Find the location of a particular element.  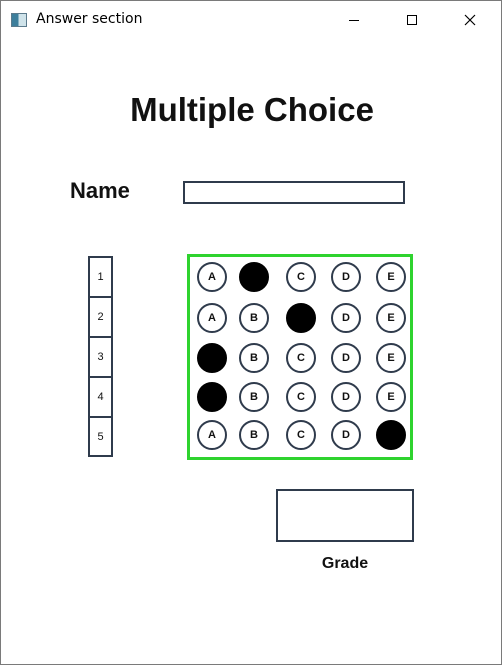

close-button is located at coordinates (470, 20).